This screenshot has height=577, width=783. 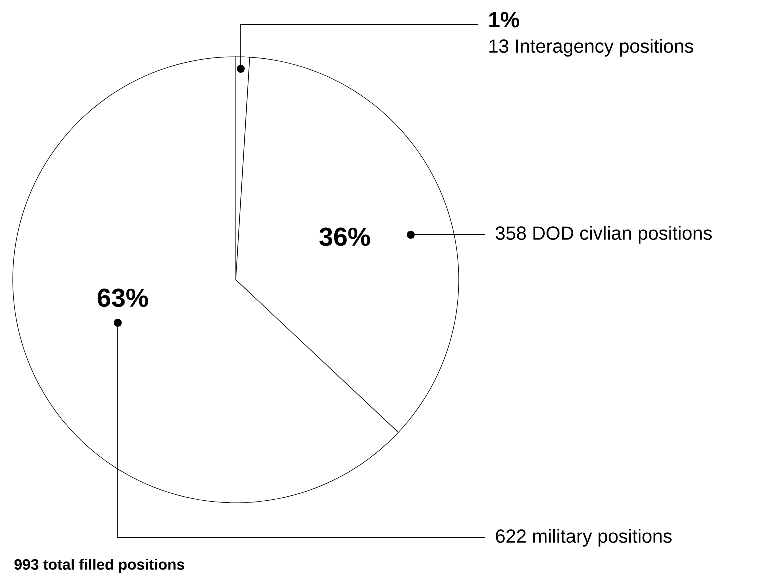 I want to click on text: 993 total filled positions, so click(x=99, y=566).